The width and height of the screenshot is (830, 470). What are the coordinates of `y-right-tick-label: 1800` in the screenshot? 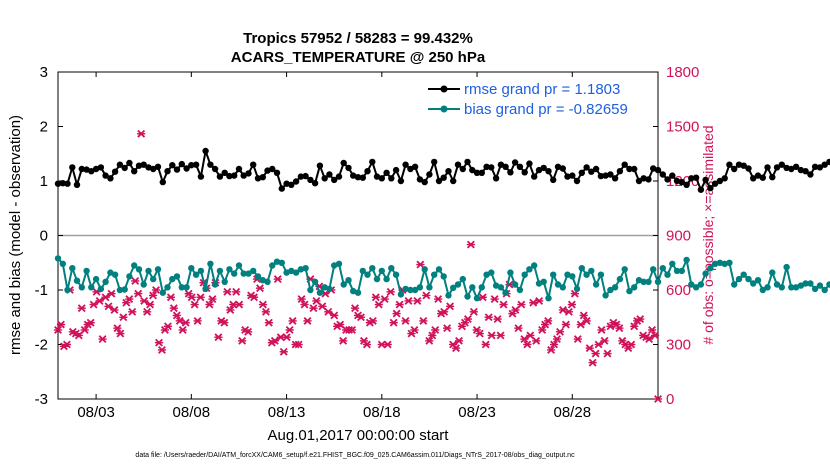 It's located at (682, 72).